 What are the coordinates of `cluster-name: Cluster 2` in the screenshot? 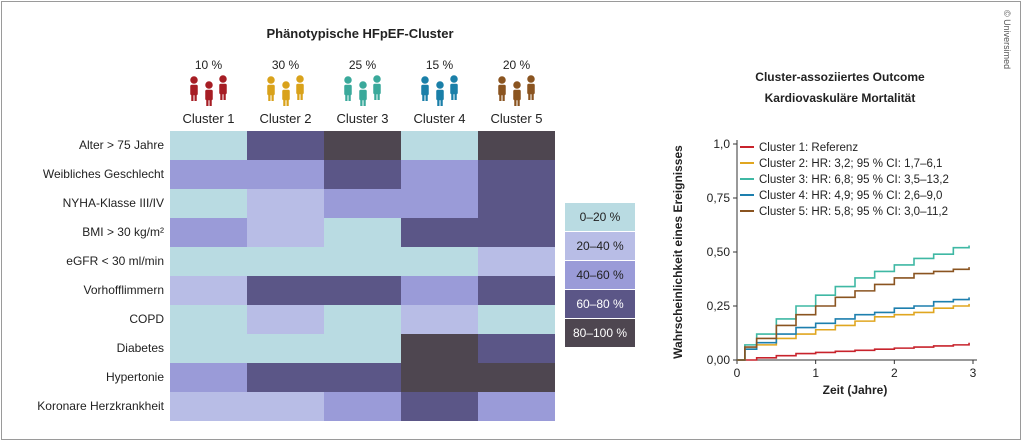 It's located at (285, 118).